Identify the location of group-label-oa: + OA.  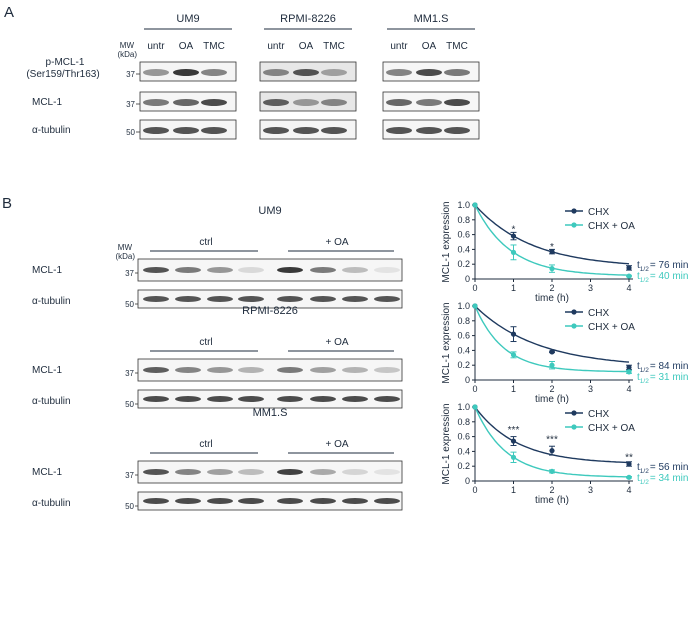
(336, 342).